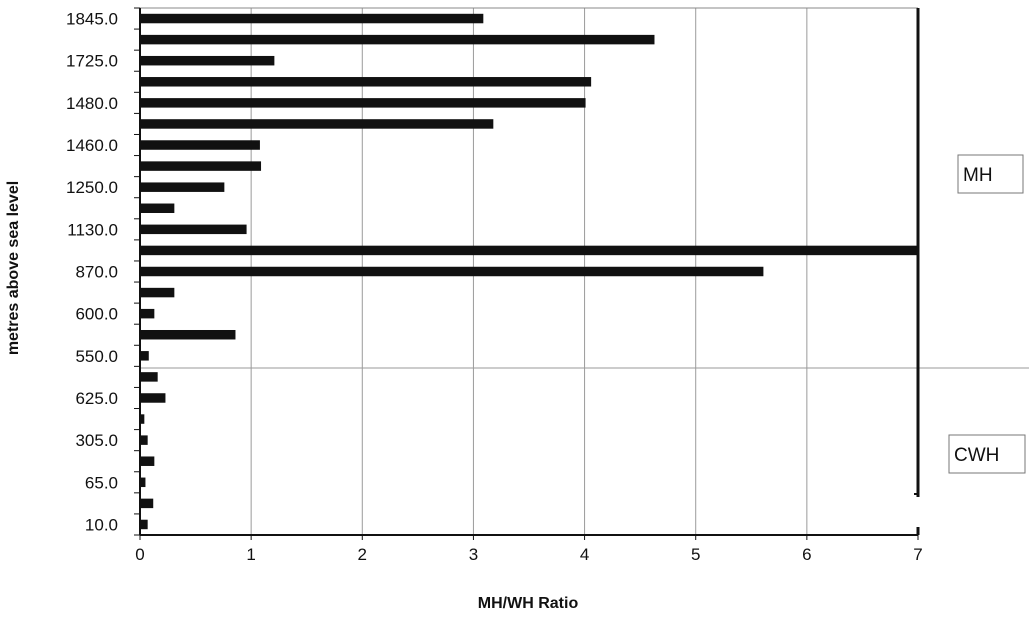 The image size is (1029, 620). What do you see at coordinates (101, 482) in the screenshot?
I see `y-tick-label: 65.0` at bounding box center [101, 482].